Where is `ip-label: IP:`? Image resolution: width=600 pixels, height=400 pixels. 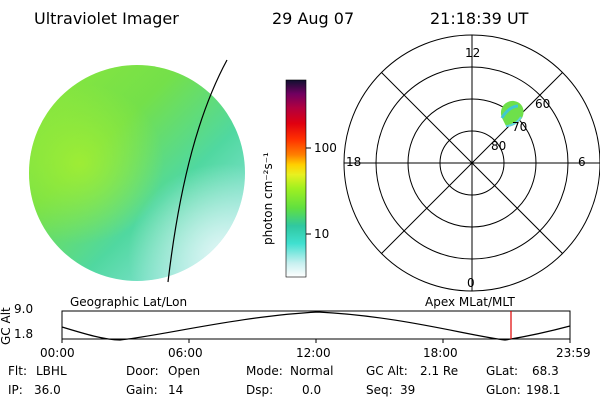
ip-label: IP: is located at coordinates (15, 390).